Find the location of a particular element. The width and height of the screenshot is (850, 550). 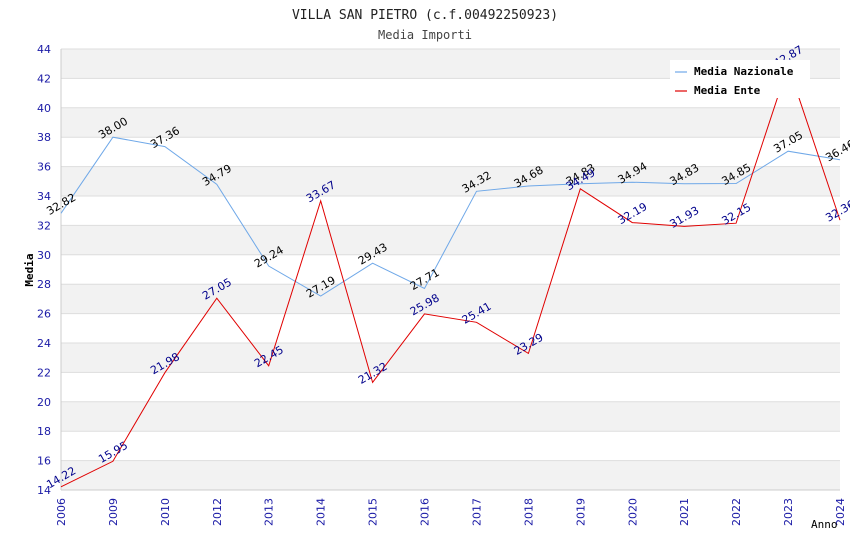

x-tick-label: 2018 is located at coordinates (528, 512).